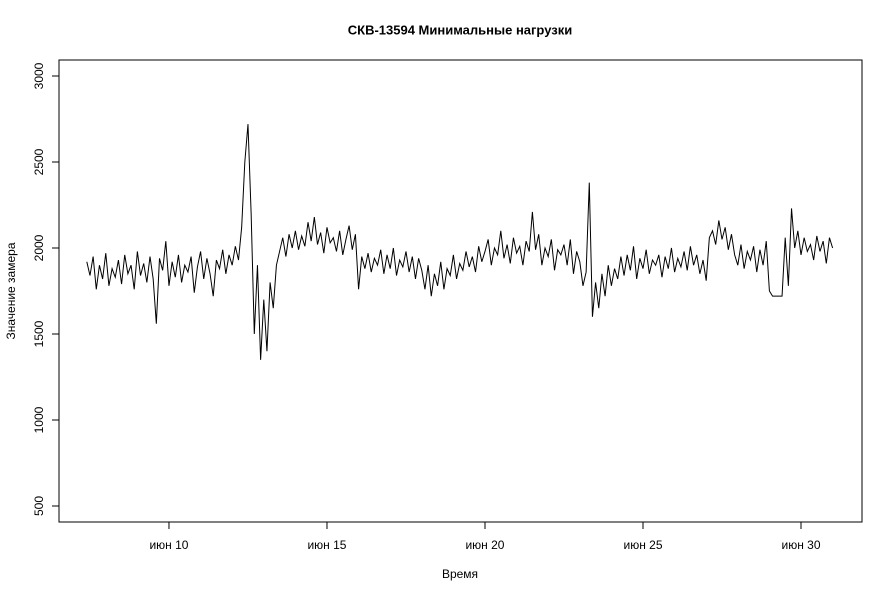 The width and height of the screenshot is (892, 596). Describe the element at coordinates (39, 506) in the screenshot. I see `y-tick-label: 500` at that location.